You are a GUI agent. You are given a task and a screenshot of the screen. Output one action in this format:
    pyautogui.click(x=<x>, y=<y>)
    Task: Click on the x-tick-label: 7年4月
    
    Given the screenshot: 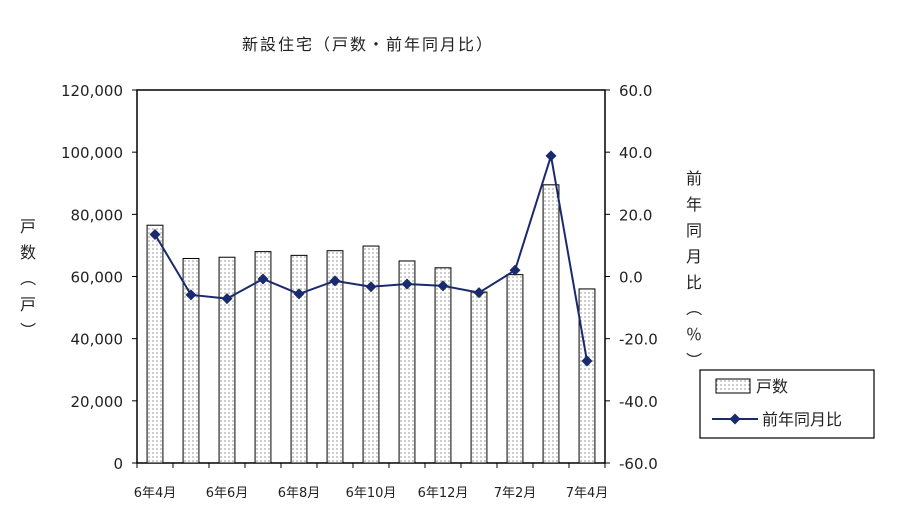 What is the action you would take?
    pyautogui.click(x=587, y=493)
    